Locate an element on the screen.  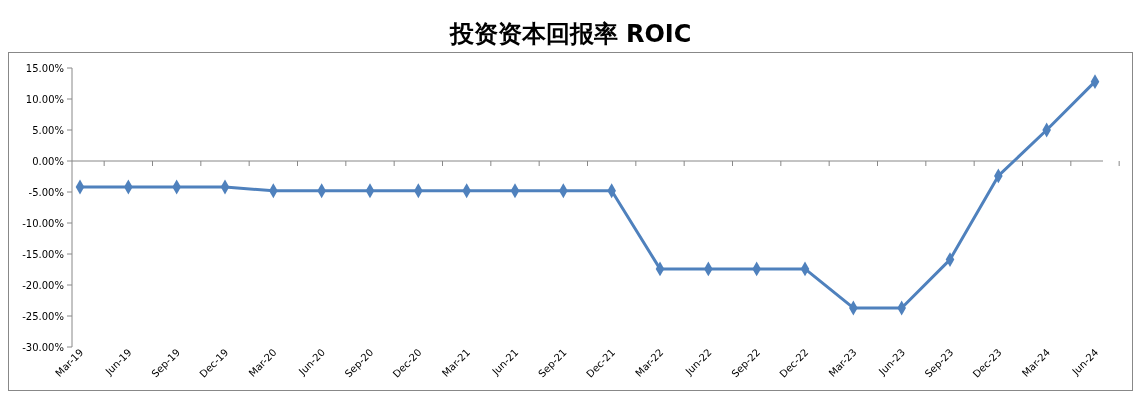
y-tick-label: -25.00% is located at coordinates (43, 316).